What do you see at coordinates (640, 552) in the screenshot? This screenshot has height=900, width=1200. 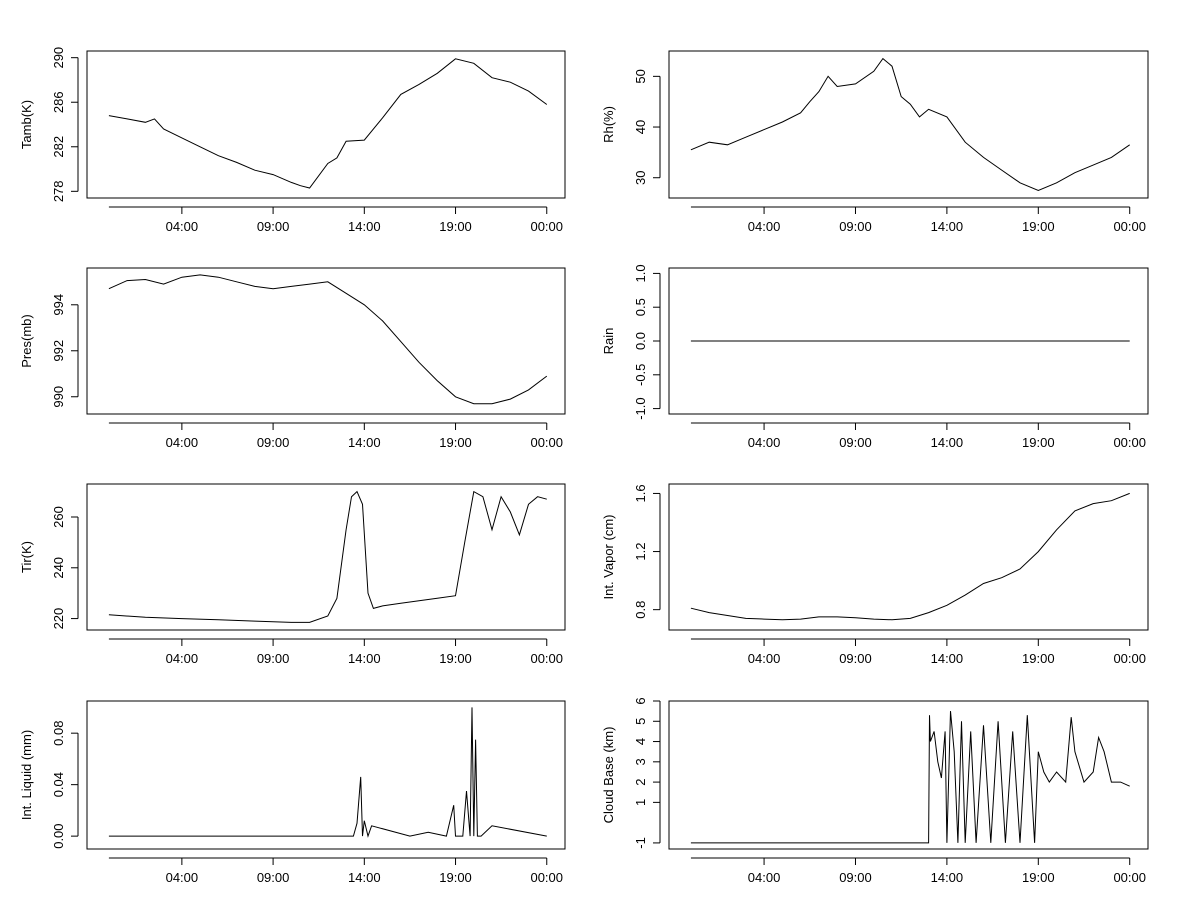 I see `vapor-y-tick-label: 1.2` at bounding box center [640, 552].